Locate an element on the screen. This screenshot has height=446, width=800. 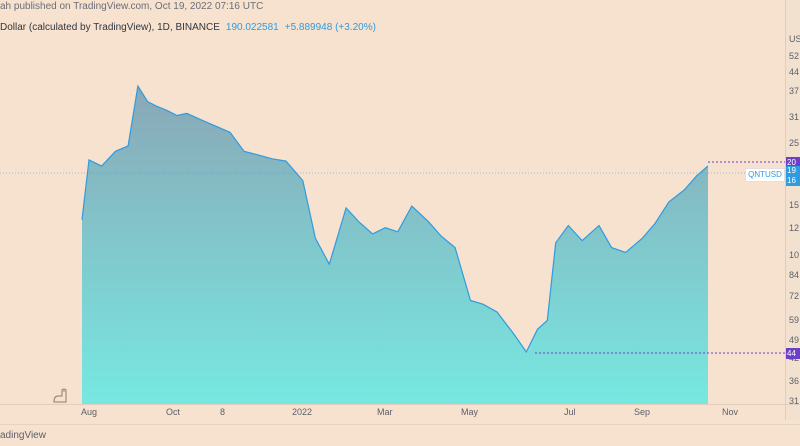
y-tick-label: 59 is located at coordinates (794, 320).